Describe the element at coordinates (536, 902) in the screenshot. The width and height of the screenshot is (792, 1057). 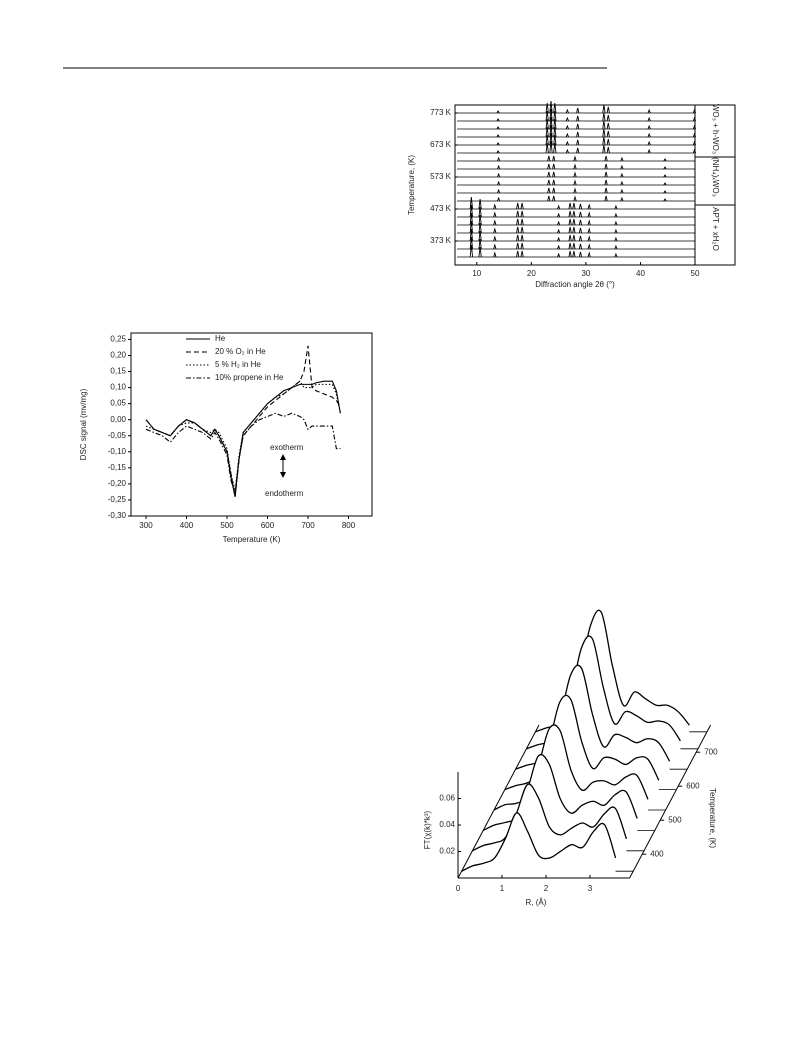
I see `x-axis-title: R, (Å)` at that location.